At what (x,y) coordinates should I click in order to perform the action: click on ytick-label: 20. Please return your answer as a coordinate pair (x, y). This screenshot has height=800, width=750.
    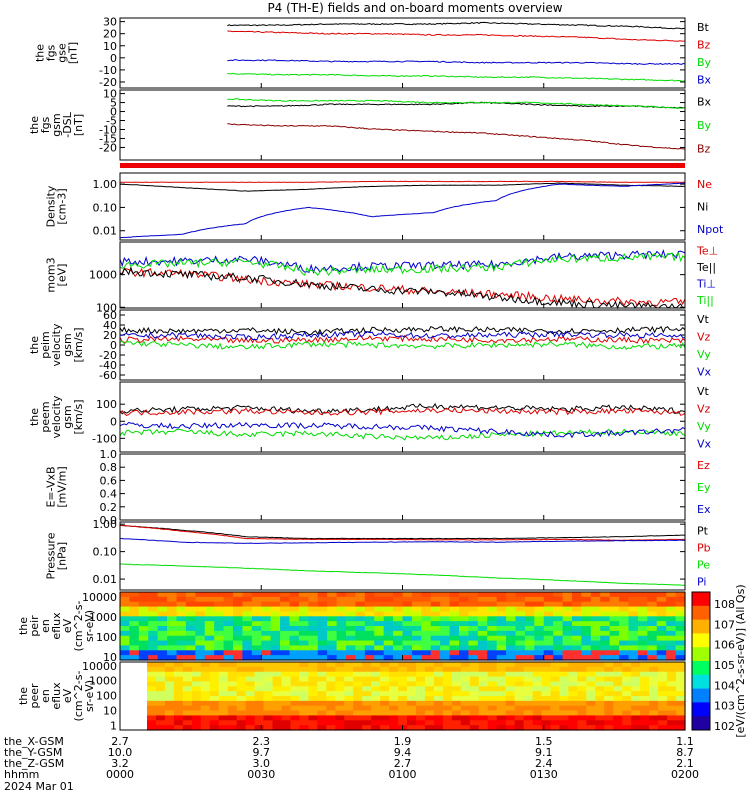
    Looking at the image, I should click on (110, 34).